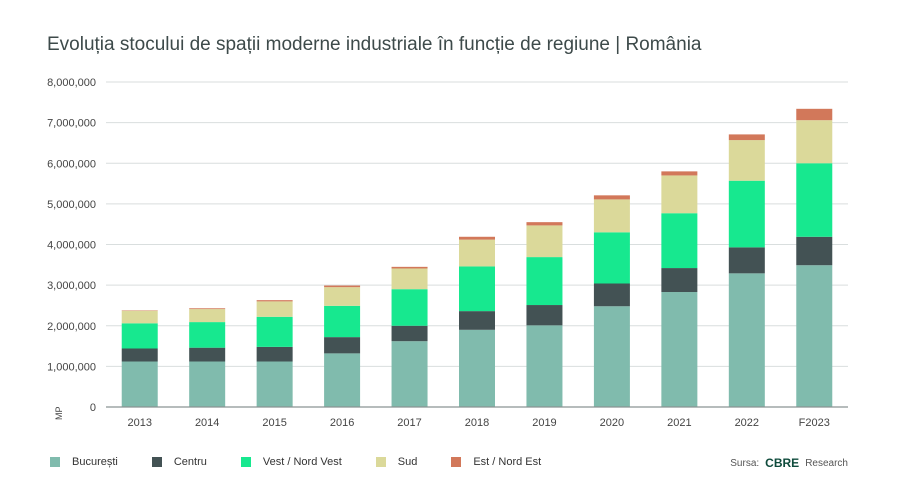 The image size is (900, 489). I want to click on x-tick-label: 2017, so click(409, 423).